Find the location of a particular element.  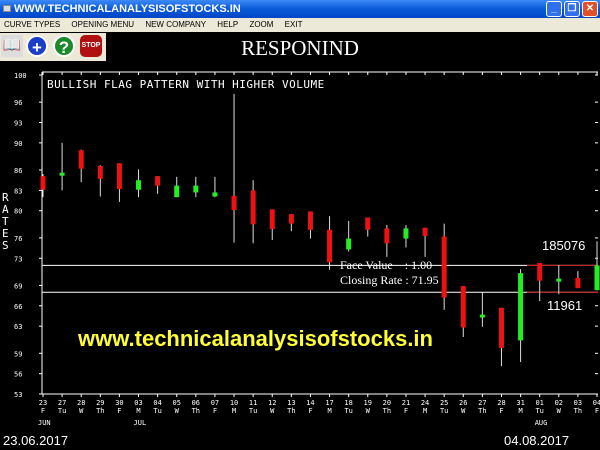

book-icon: 📖 is located at coordinates (12, 46).